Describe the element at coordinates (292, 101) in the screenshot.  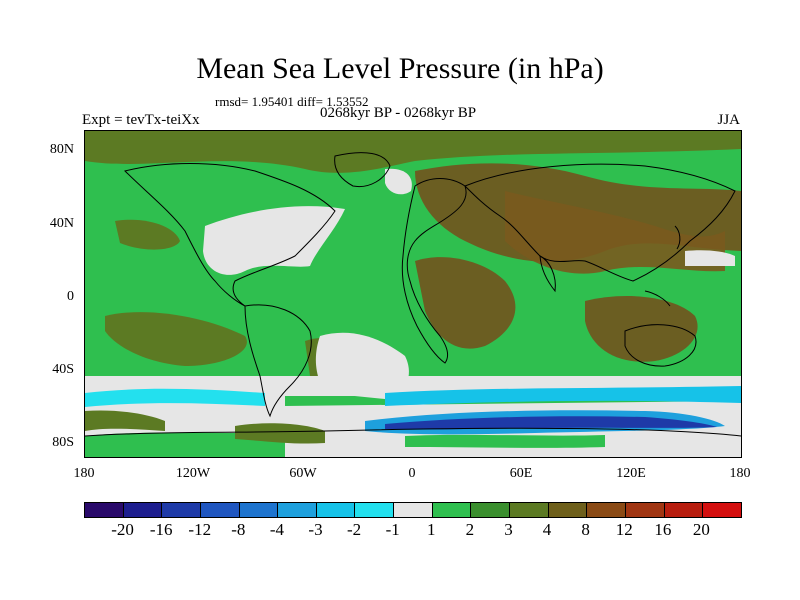
I see `stats-text: rmsd= 1.95401 diff= 1.53552` at that location.